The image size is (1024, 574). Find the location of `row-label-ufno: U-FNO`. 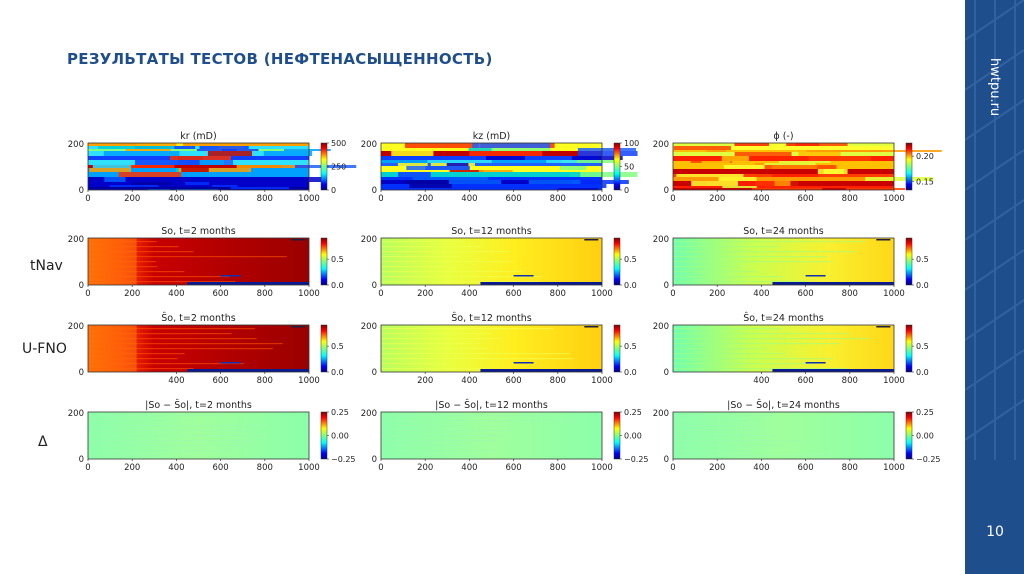

row-label-ufno: U-FNO is located at coordinates (44, 349).